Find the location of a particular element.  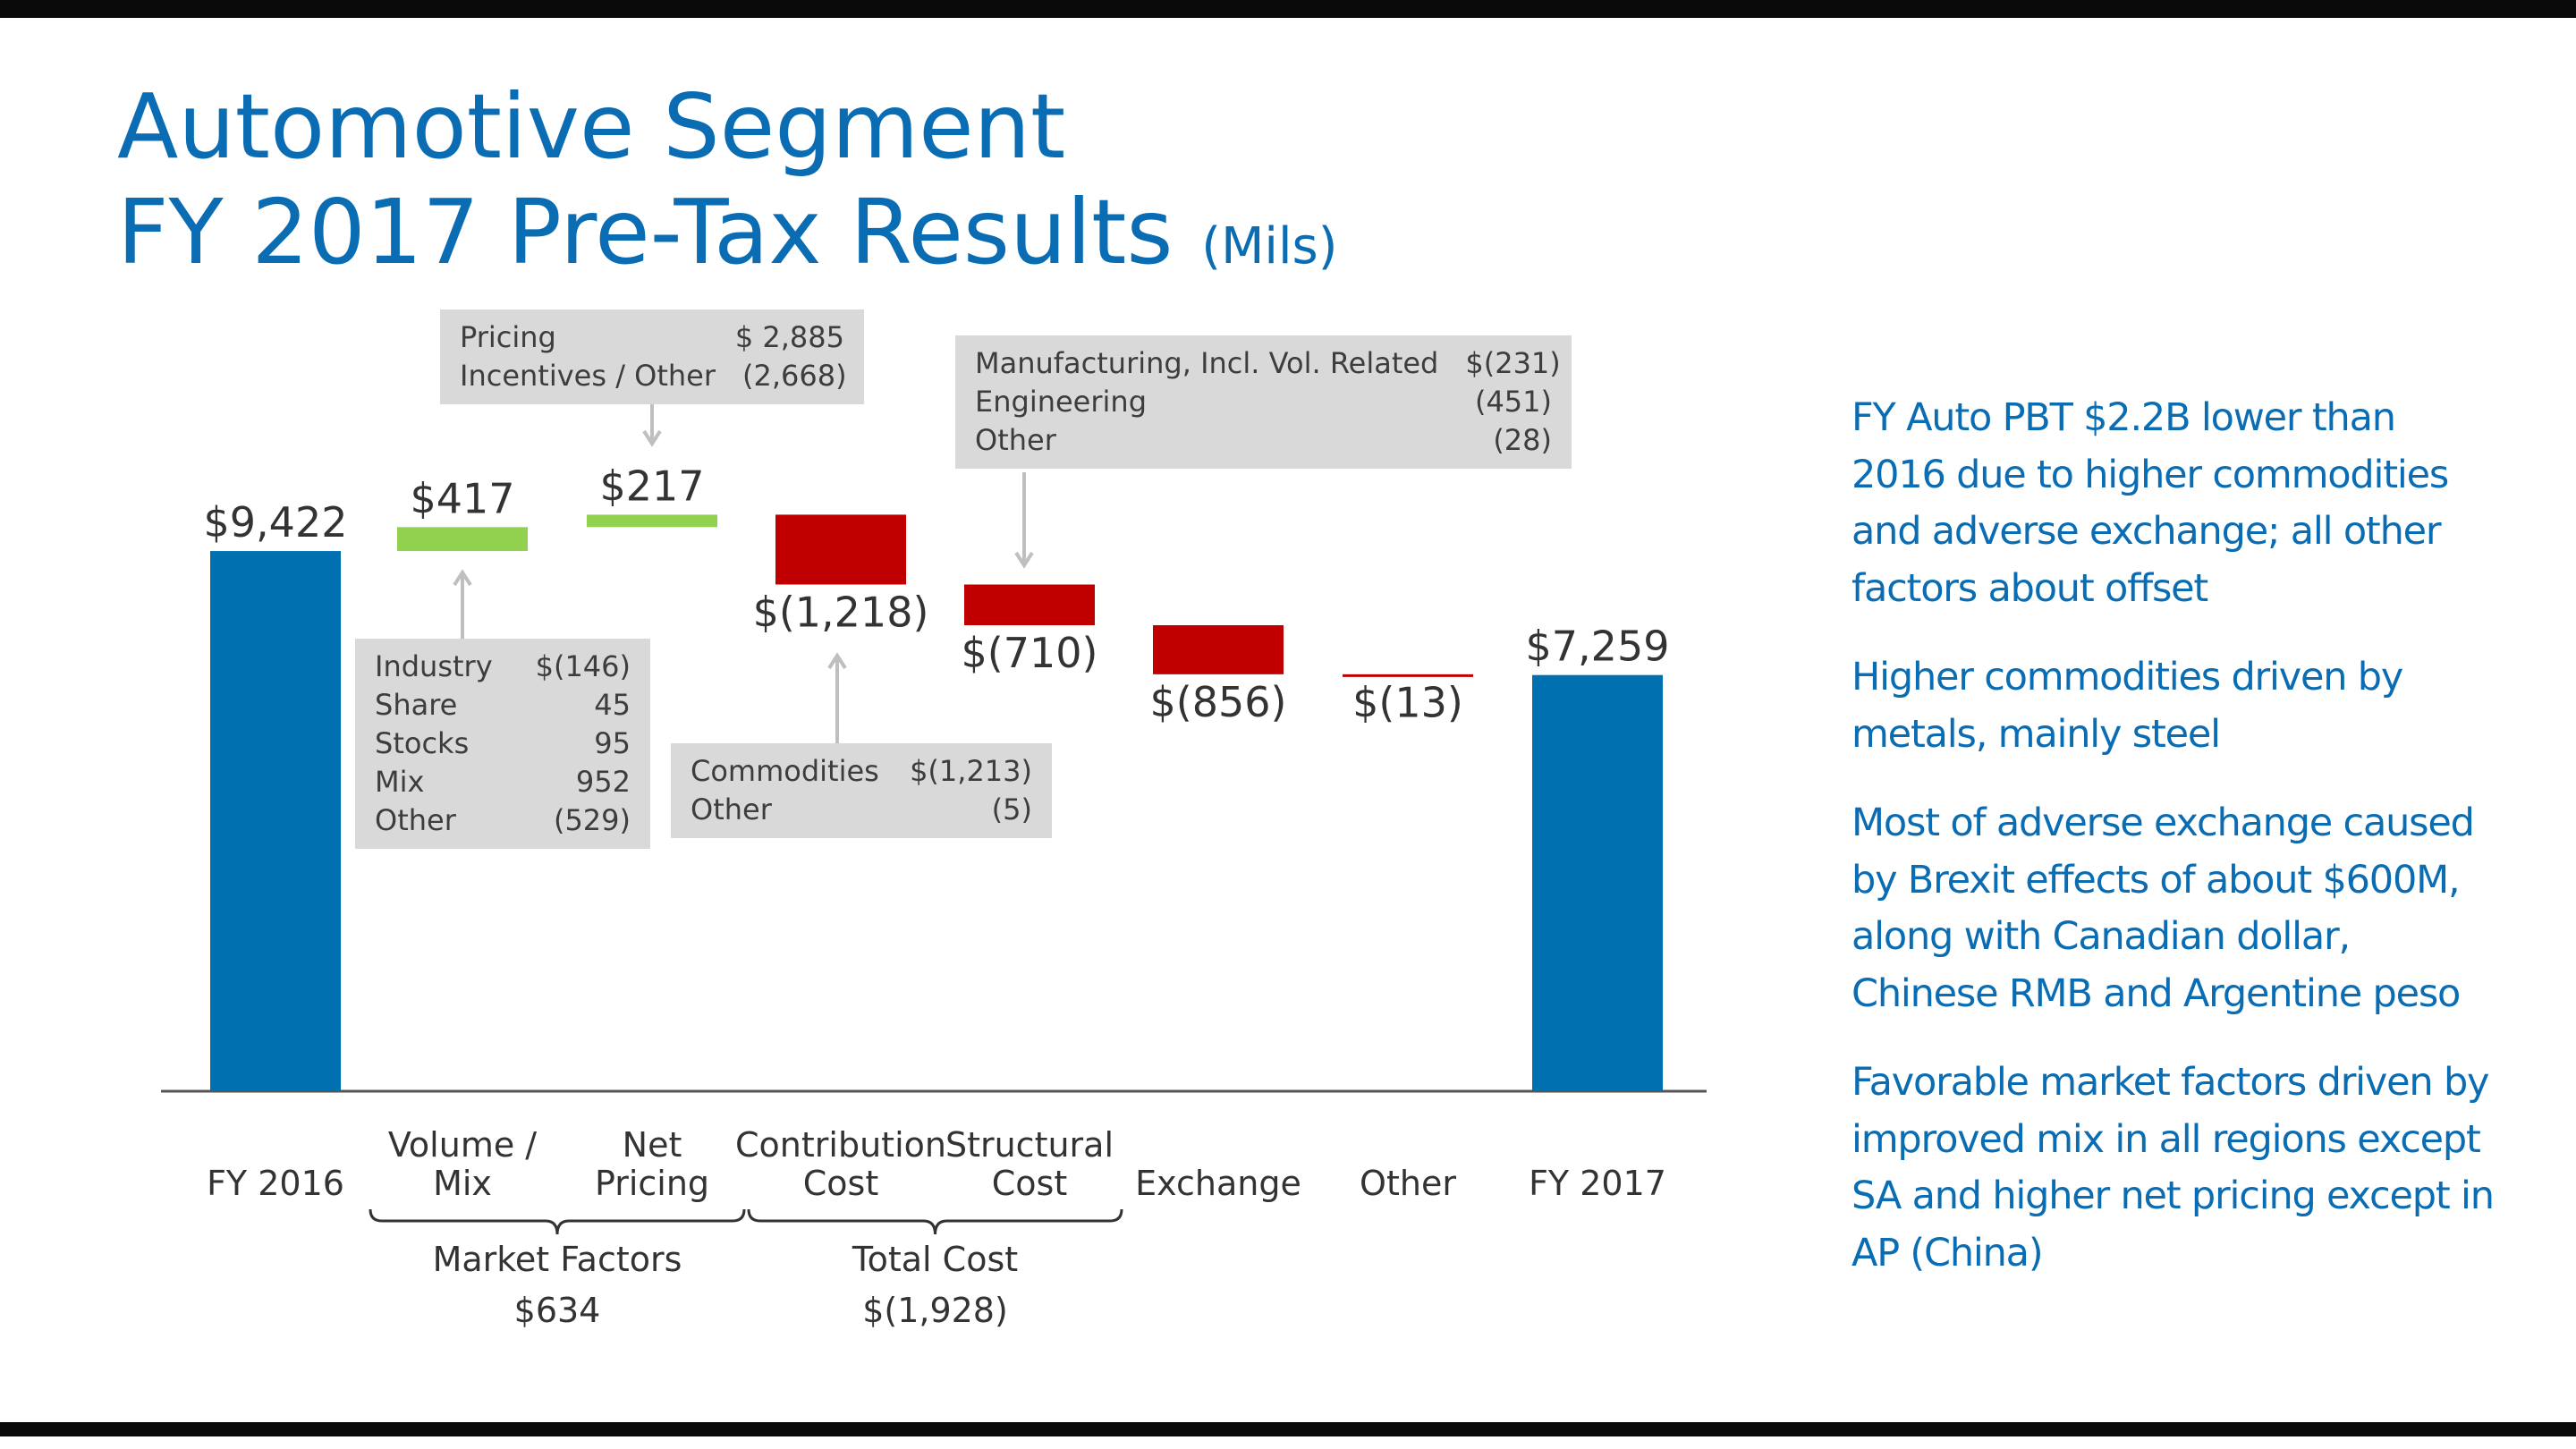

value-label-volume-mix: $417 is located at coordinates (462, 498).